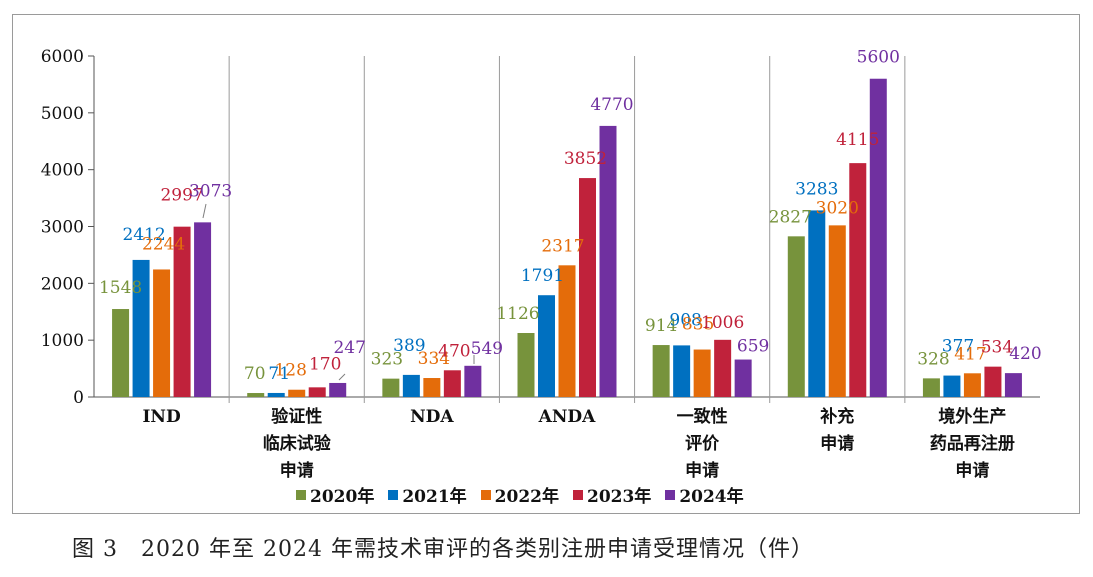 The width and height of the screenshot is (1093, 577). Describe the element at coordinates (325, 364) in the screenshot. I see `data-label-2023年-1: 170` at that location.